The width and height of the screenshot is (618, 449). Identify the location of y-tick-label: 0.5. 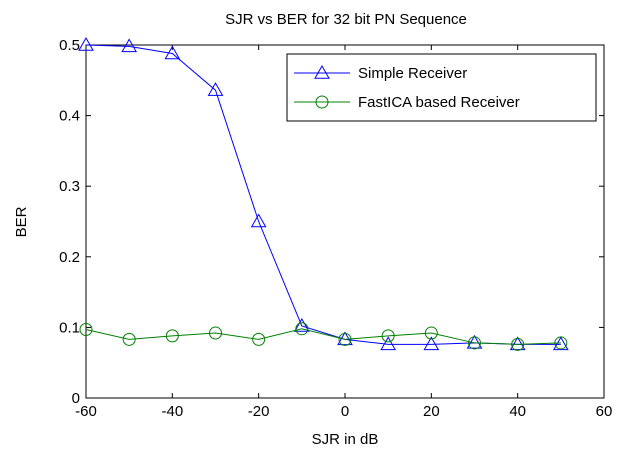
(69, 45).